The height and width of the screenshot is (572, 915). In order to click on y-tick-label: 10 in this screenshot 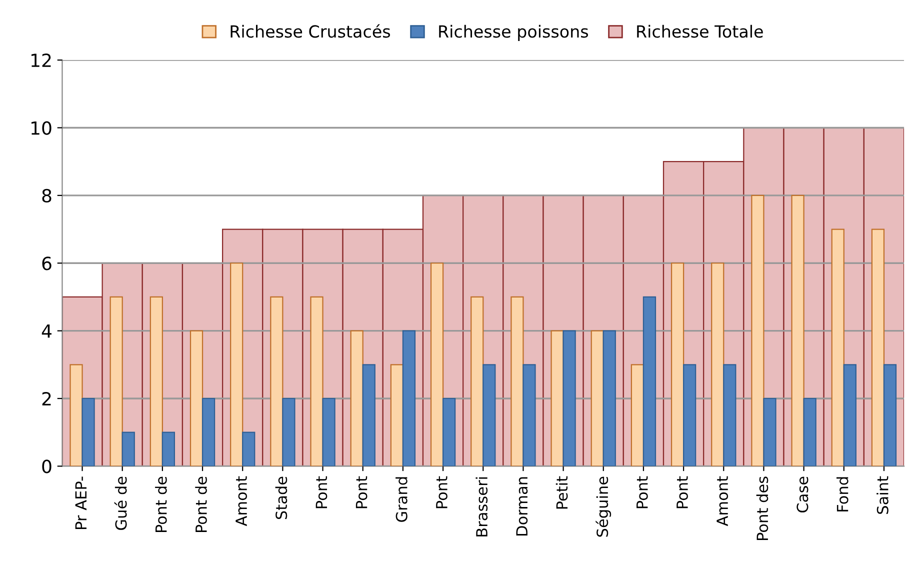, I will do `click(42, 128)`.